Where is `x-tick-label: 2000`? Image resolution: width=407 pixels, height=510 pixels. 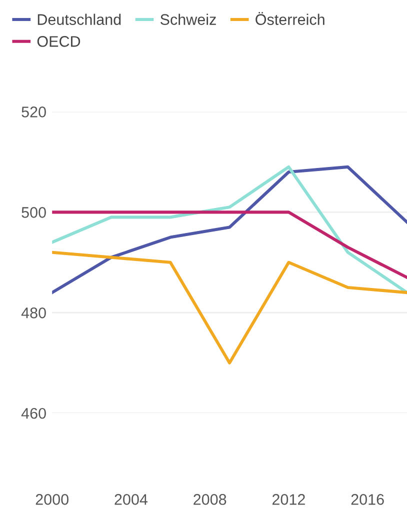 x-tick-label: 2000 is located at coordinates (52, 499).